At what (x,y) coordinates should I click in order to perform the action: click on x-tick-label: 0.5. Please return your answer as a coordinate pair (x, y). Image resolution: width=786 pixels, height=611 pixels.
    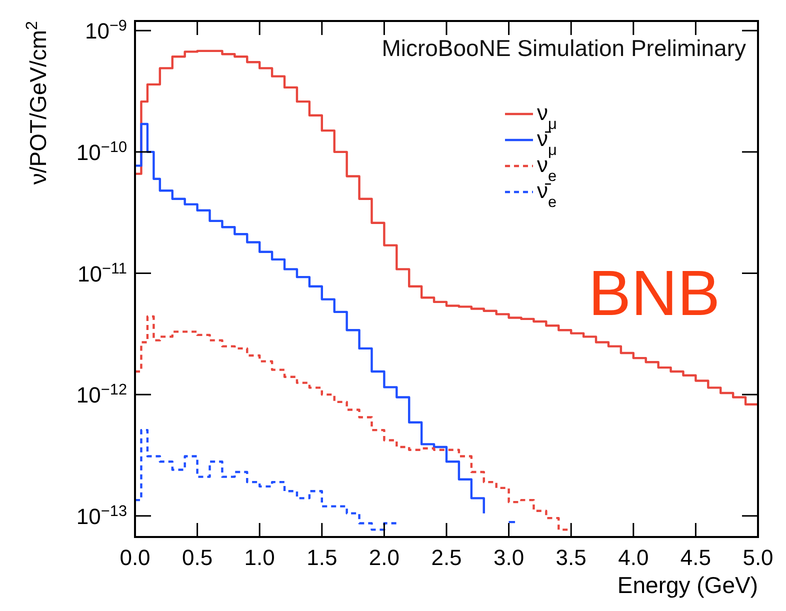
    Looking at the image, I should click on (197, 557).